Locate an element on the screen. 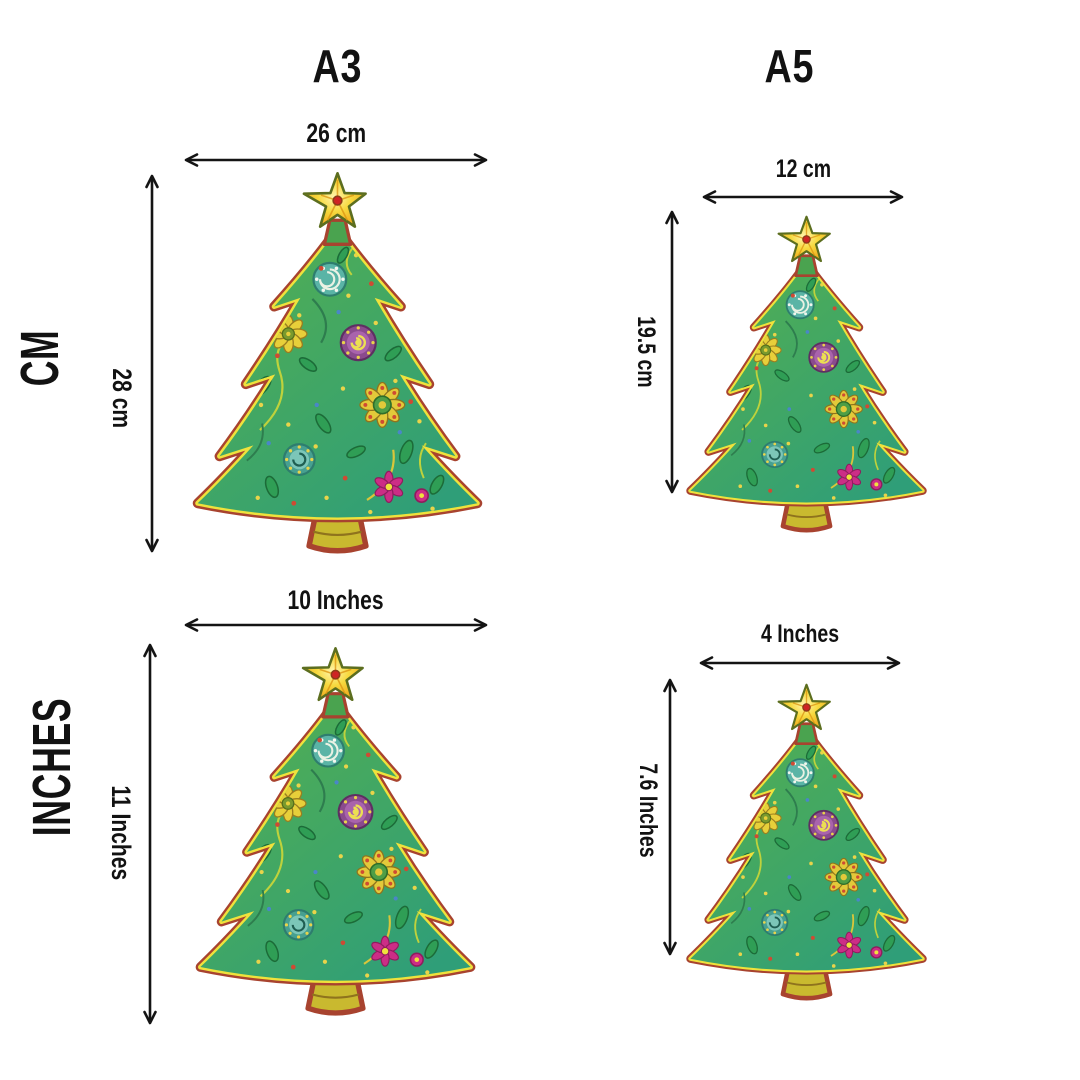 The height and width of the screenshot is (1080, 1080). a3-inches-width-text: 10 Inches is located at coordinates (335, 599).